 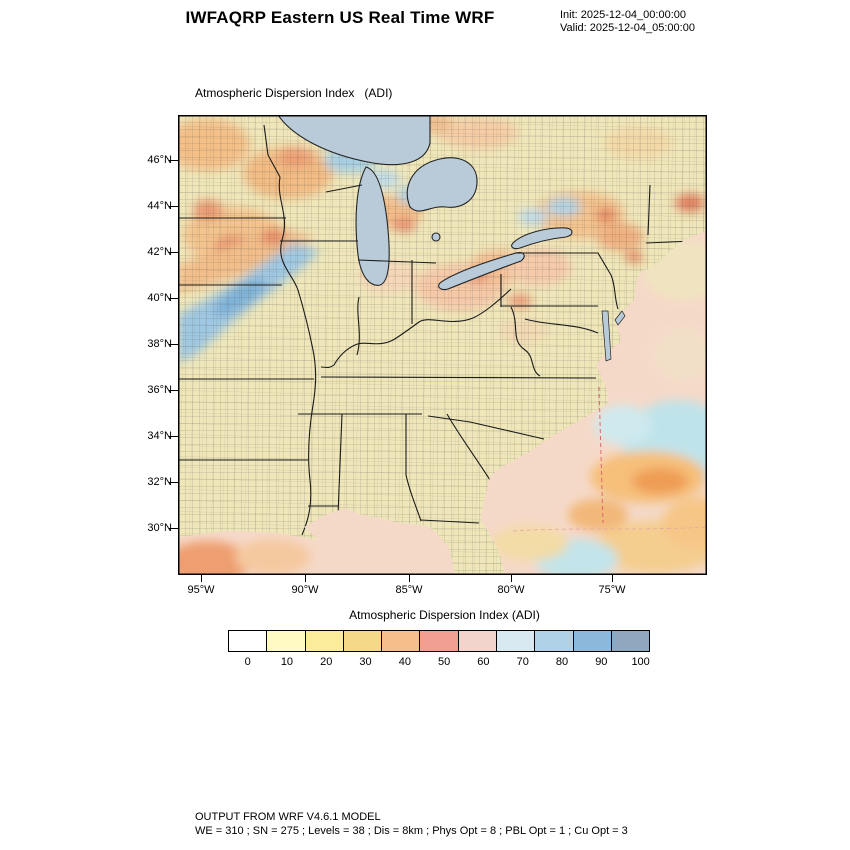 I want to click on lake-superior, so click(x=353, y=140).